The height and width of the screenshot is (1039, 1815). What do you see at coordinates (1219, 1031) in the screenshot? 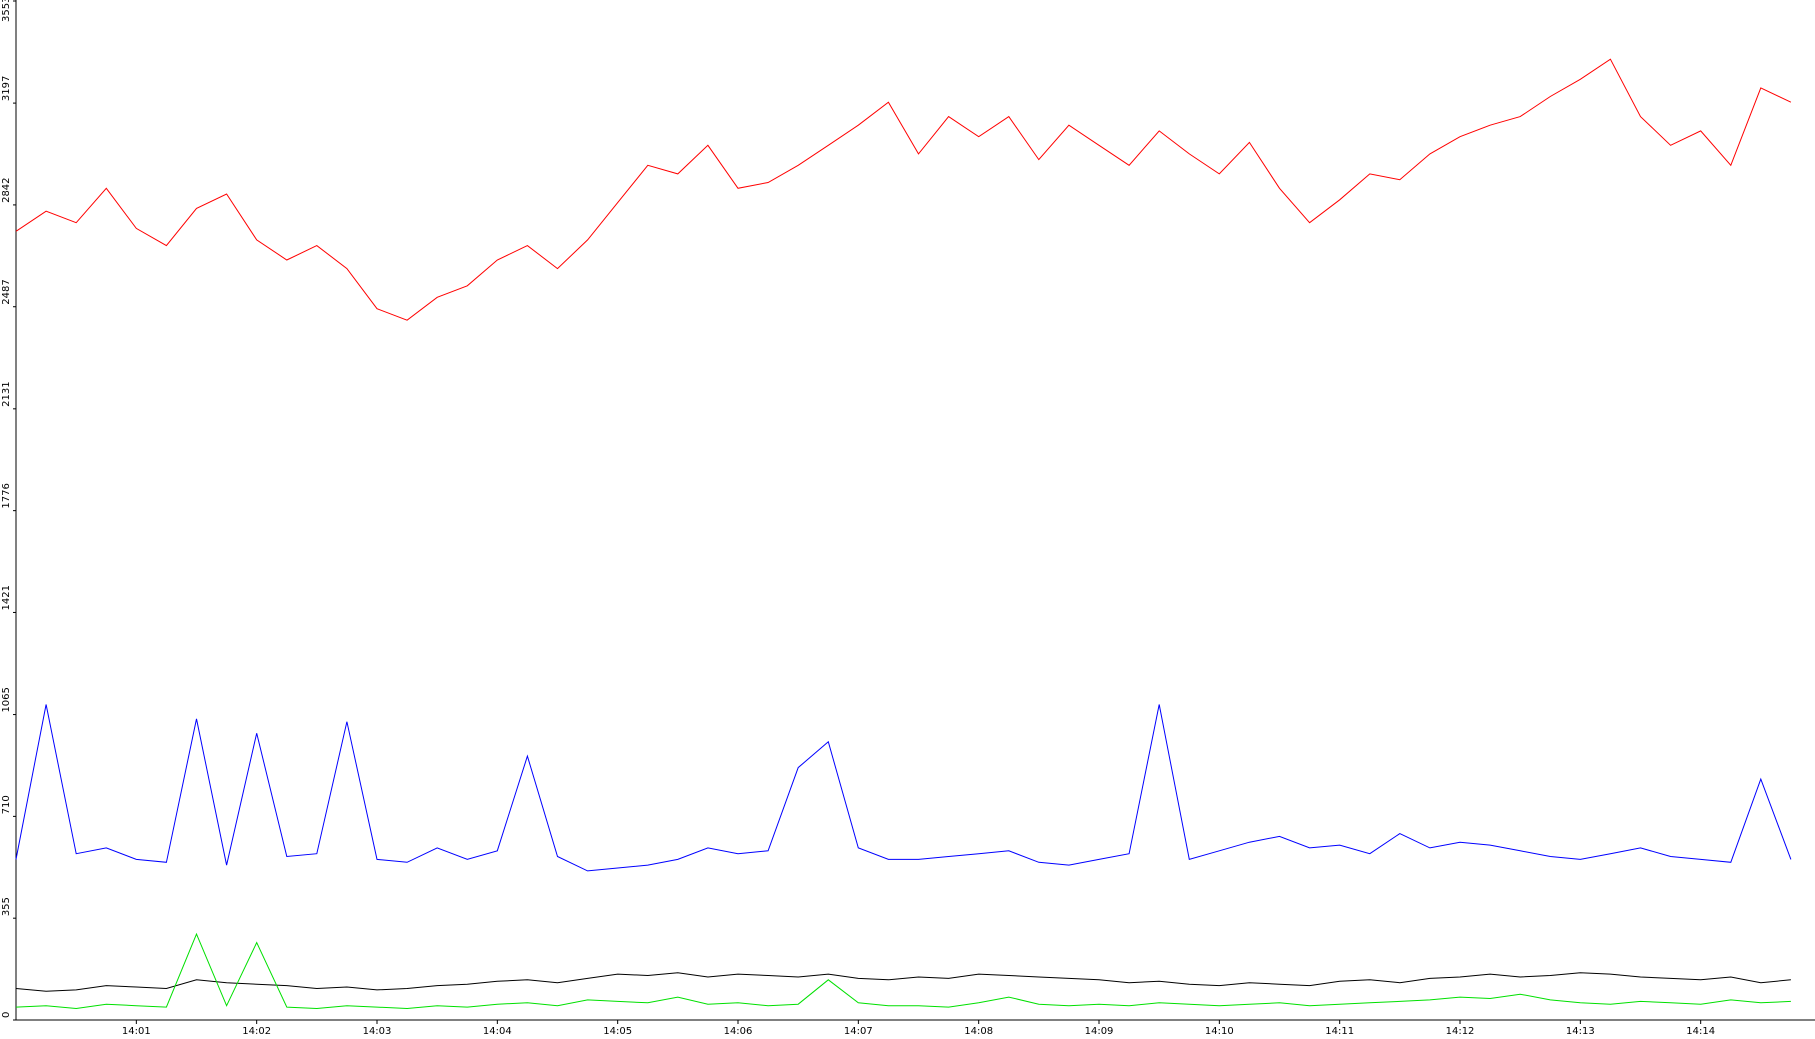
I see `x-tick-label: 14:10` at bounding box center [1219, 1031].